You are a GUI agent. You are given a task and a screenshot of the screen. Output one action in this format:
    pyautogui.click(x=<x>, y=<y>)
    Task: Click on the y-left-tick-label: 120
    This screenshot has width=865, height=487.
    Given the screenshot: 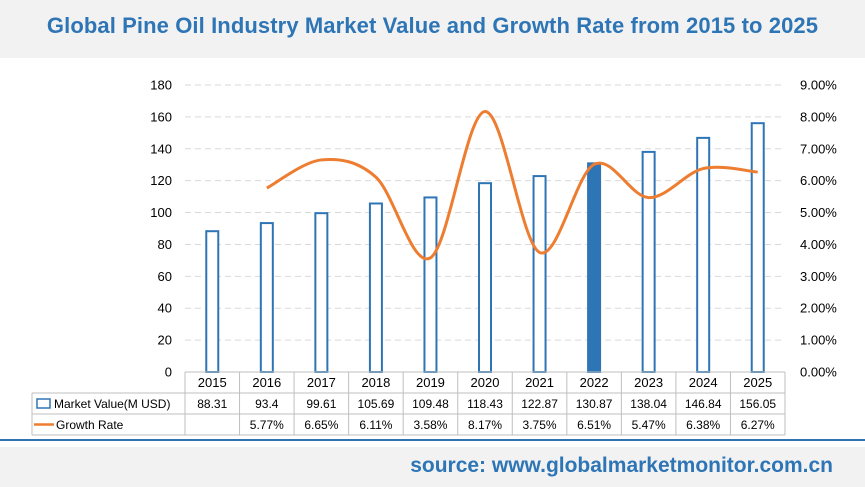 What is the action you would take?
    pyautogui.click(x=161, y=180)
    